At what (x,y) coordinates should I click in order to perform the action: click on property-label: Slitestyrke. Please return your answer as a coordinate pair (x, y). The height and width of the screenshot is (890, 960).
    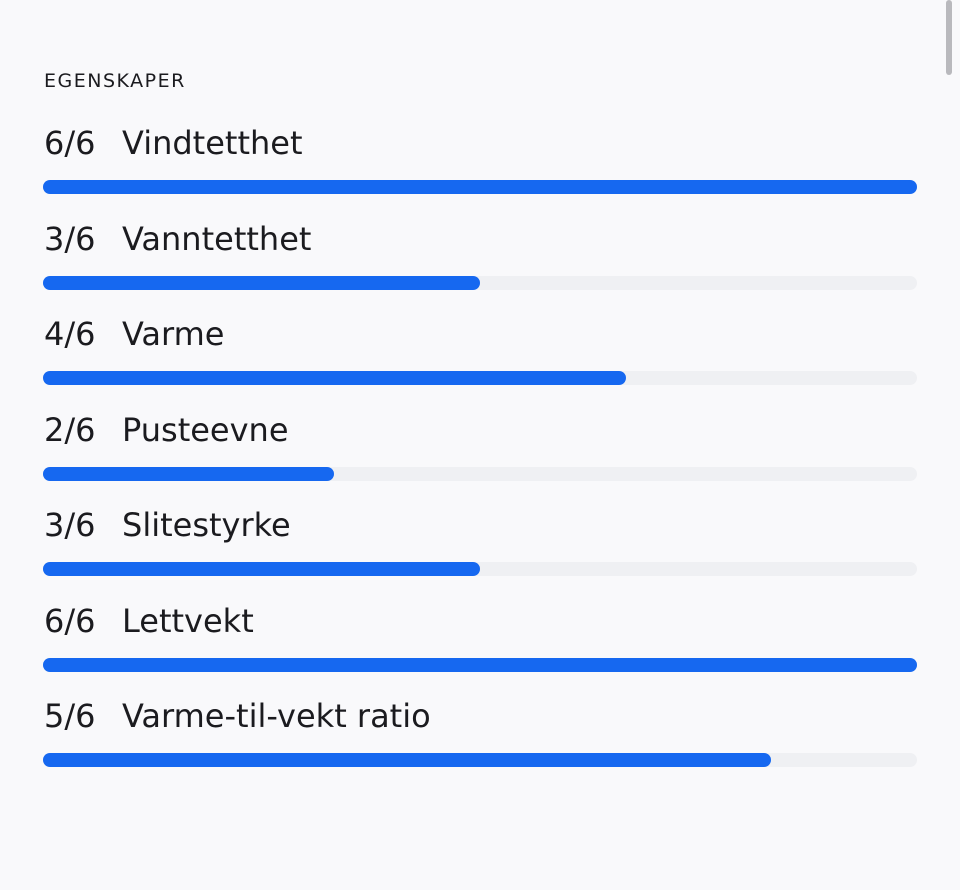
    Looking at the image, I should click on (206, 525).